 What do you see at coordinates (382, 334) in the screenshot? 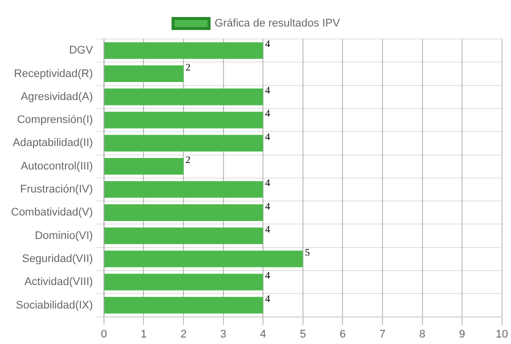
I see `x-tick-label: 7` at bounding box center [382, 334].